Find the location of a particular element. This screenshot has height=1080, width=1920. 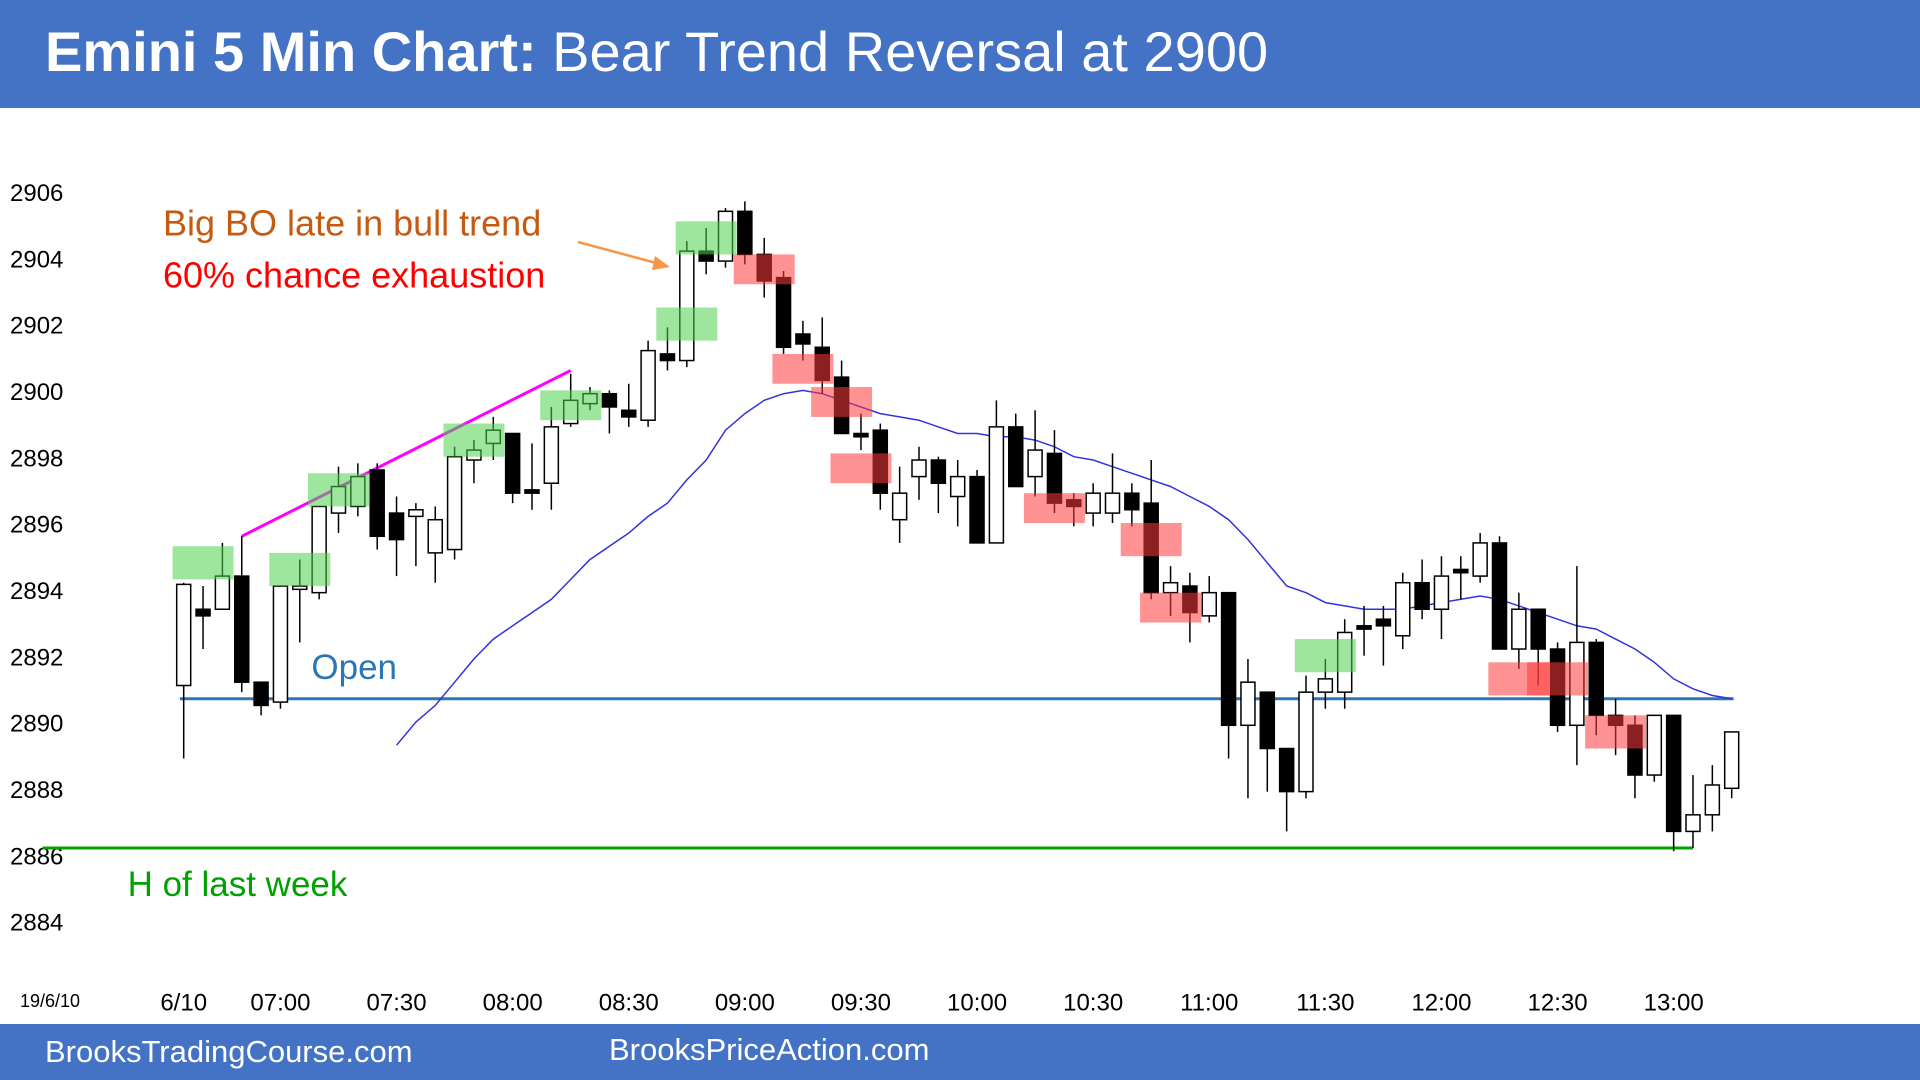

footer-text: BrooksTradingCourse.com is located at coordinates (229, 1051).